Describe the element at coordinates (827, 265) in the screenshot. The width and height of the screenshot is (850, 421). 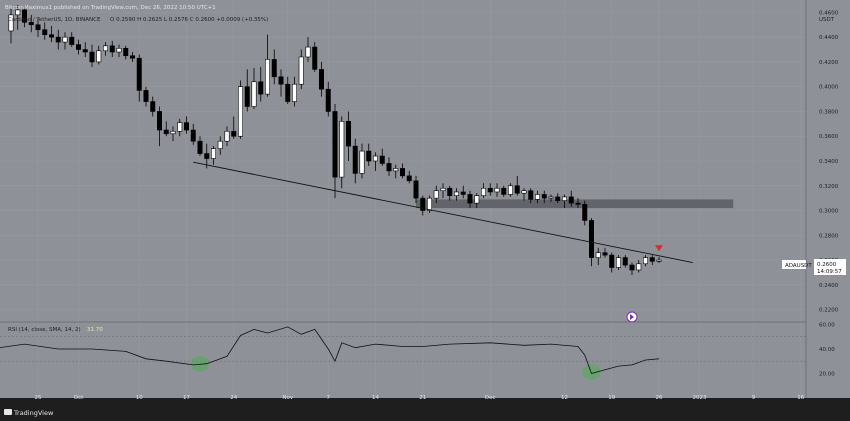
I see `last-price-label: 0.2600` at that location.